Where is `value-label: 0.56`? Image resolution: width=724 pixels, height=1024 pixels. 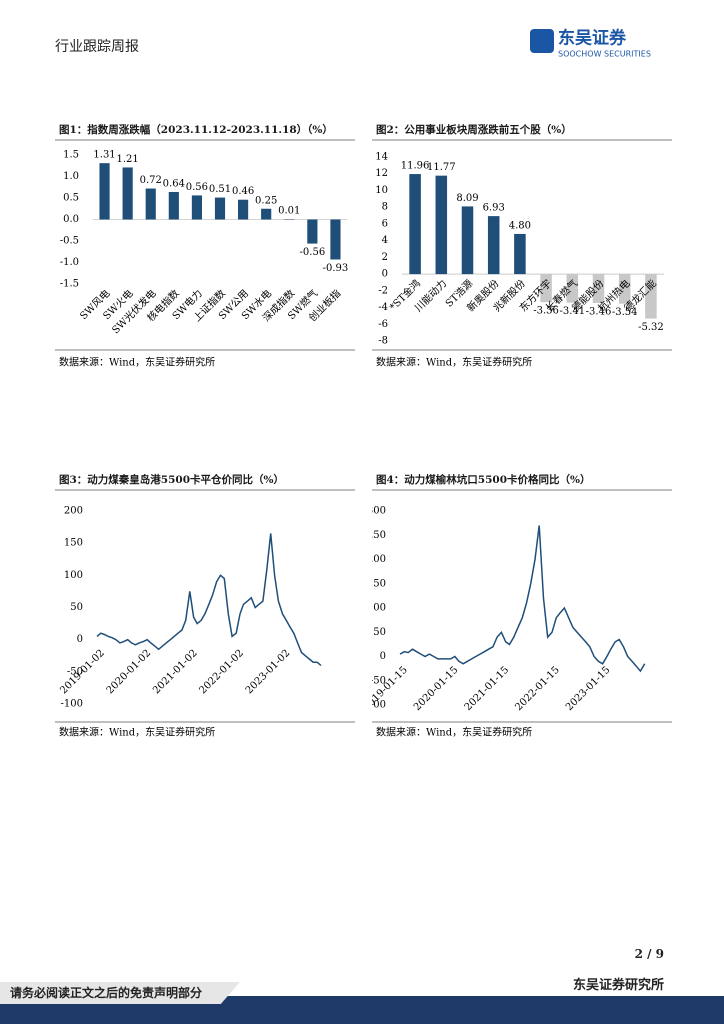
value-label: 0.56 is located at coordinates (197, 187).